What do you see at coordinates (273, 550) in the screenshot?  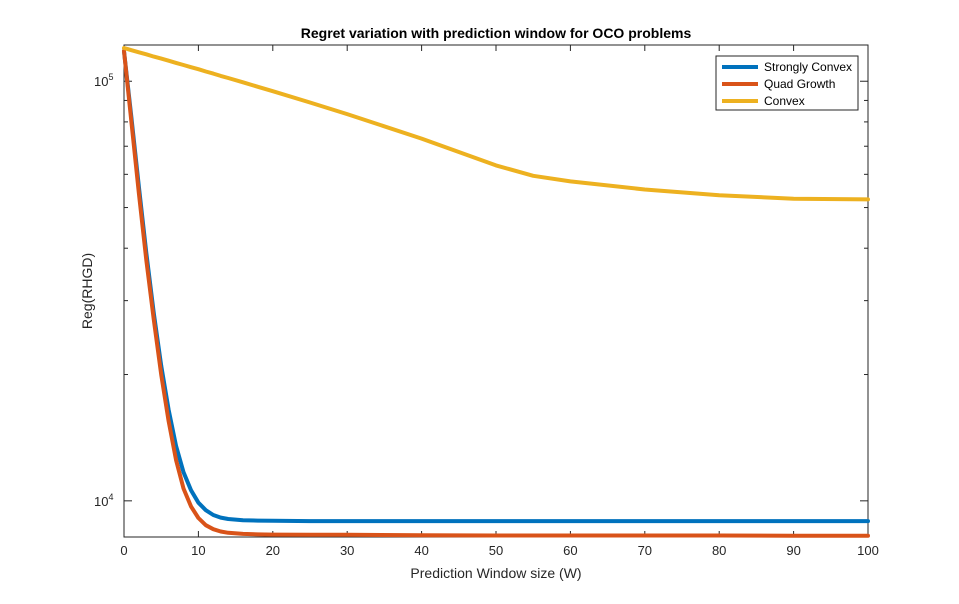 I see `x-tick-label: 20` at bounding box center [273, 550].